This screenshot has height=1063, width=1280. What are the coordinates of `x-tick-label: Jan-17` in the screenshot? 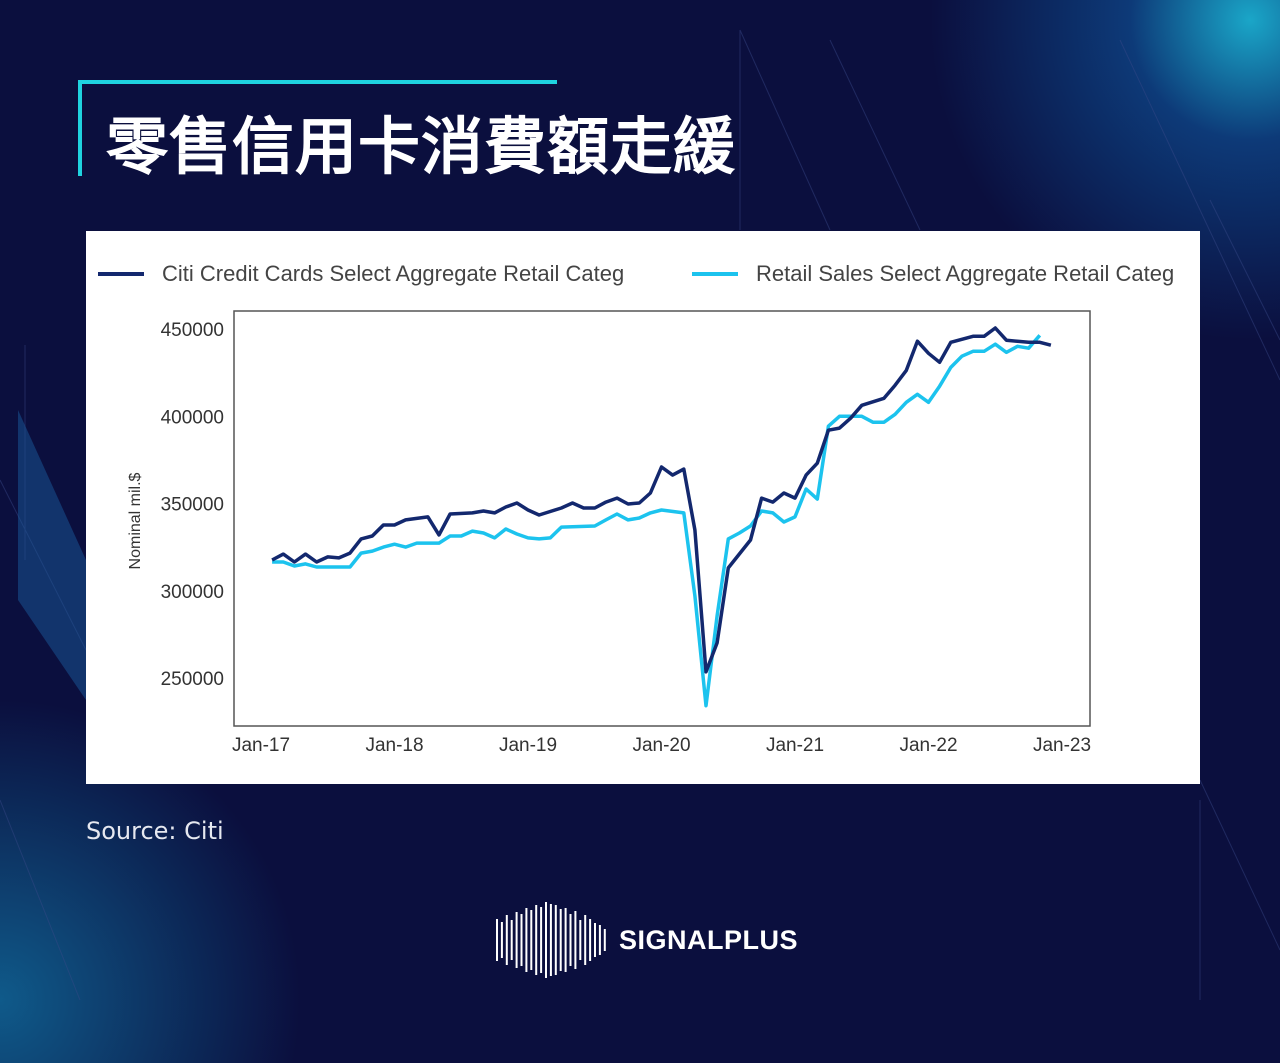 It's located at (261, 745).